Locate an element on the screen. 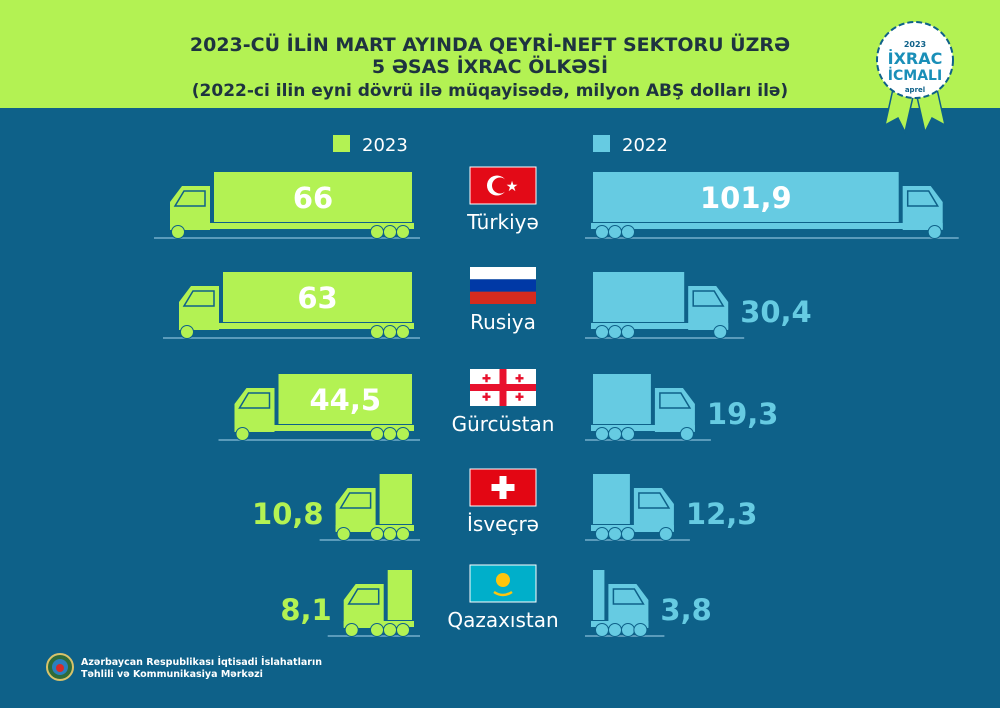 Image resolution: width=1000 pixels, height=708 pixels. country-label: Gürcüstan is located at coordinates (503, 424).